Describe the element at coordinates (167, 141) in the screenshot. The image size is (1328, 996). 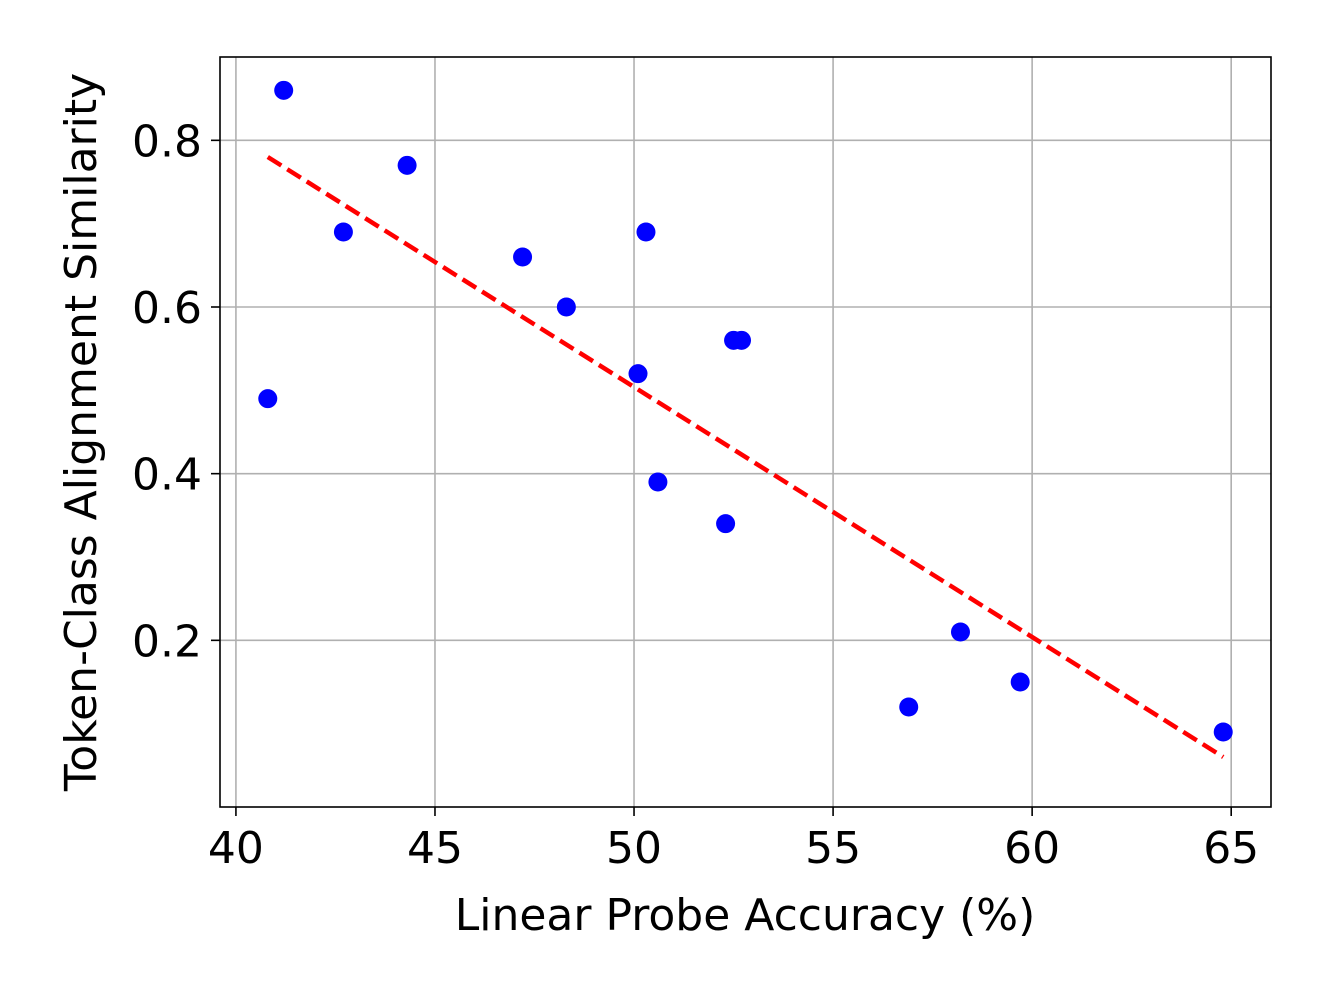
I see `y-tick-label: 0.8` at that location.